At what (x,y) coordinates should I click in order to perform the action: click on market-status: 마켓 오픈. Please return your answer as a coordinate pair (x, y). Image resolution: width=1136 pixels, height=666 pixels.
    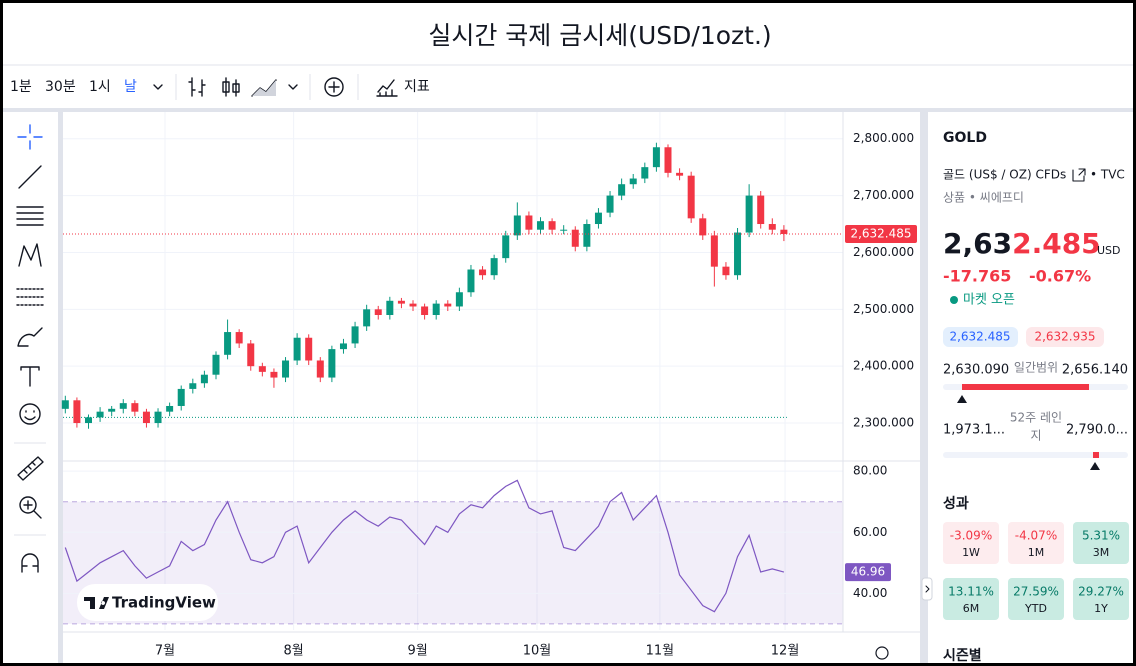
    Looking at the image, I should click on (989, 300).